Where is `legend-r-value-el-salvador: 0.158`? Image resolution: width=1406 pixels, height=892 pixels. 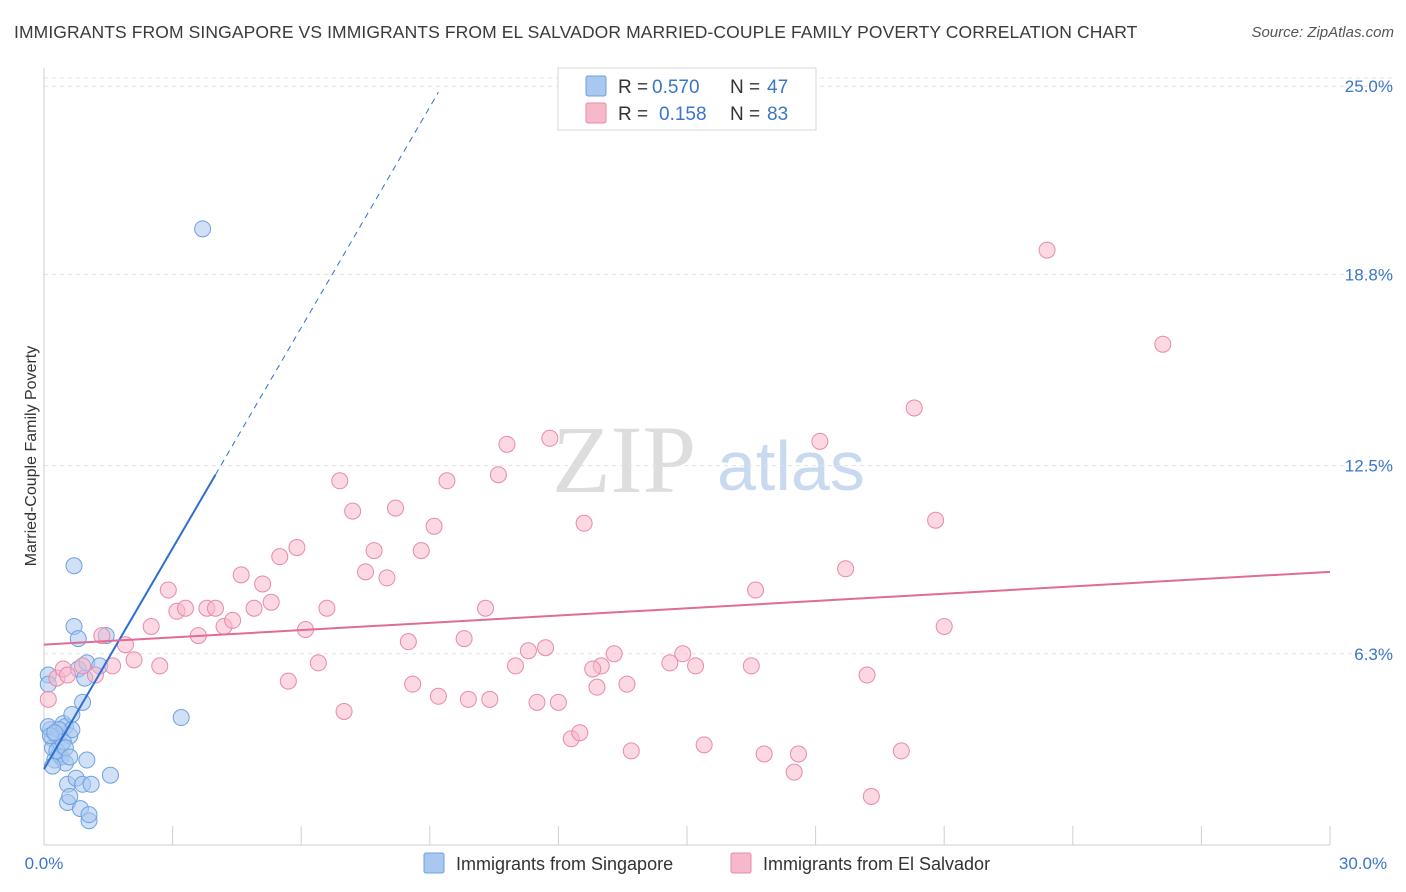
legend-r-value-el-salvador: 0.158 is located at coordinates (683, 114).